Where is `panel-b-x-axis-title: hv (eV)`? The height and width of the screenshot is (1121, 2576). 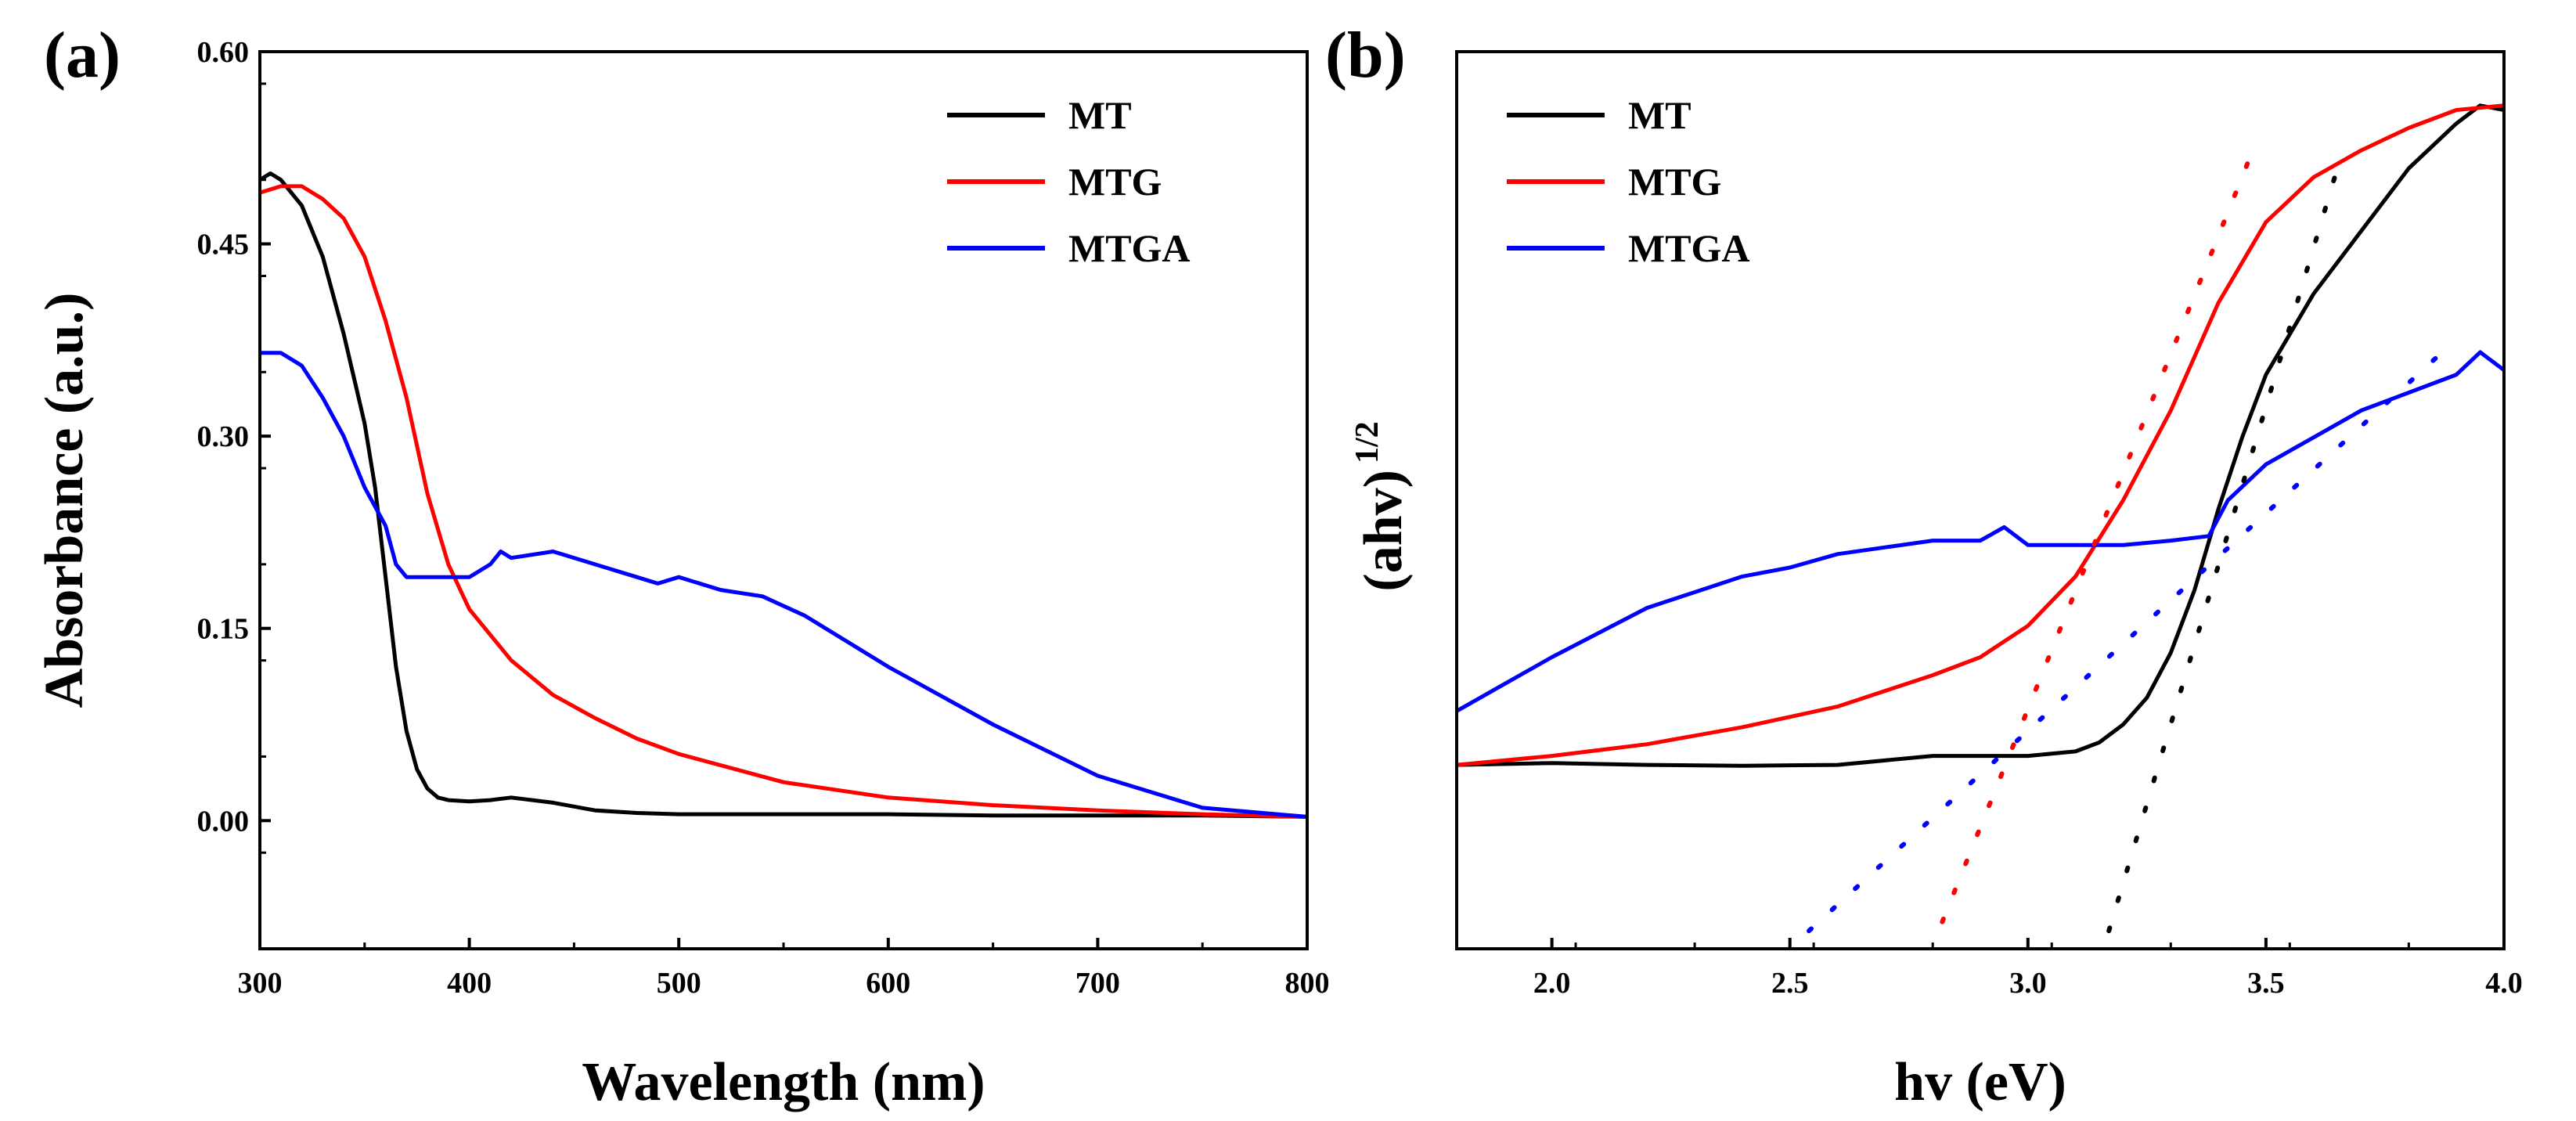
panel-b-x-axis-title: hv (eV) is located at coordinates (1980, 1082).